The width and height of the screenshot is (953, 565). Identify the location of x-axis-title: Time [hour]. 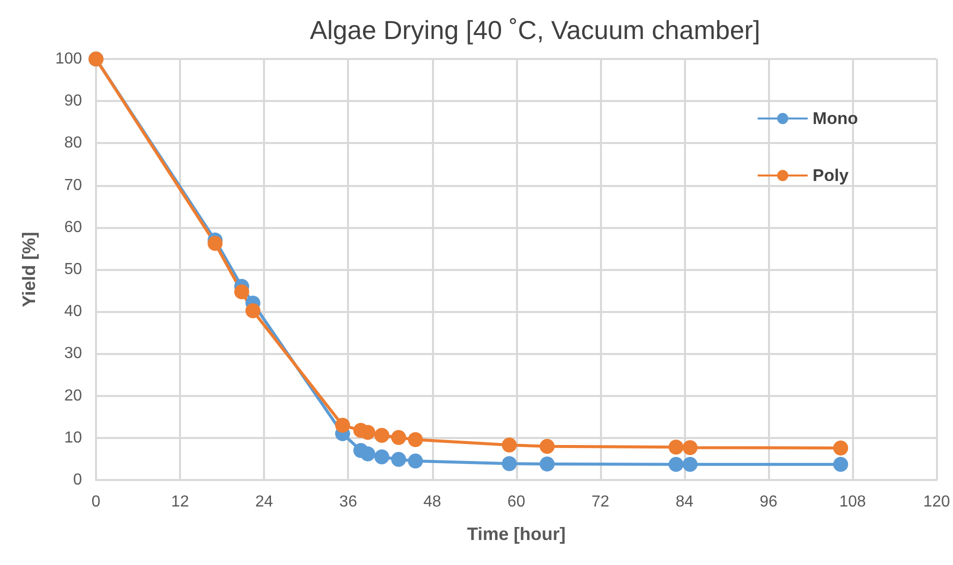
(516, 534).